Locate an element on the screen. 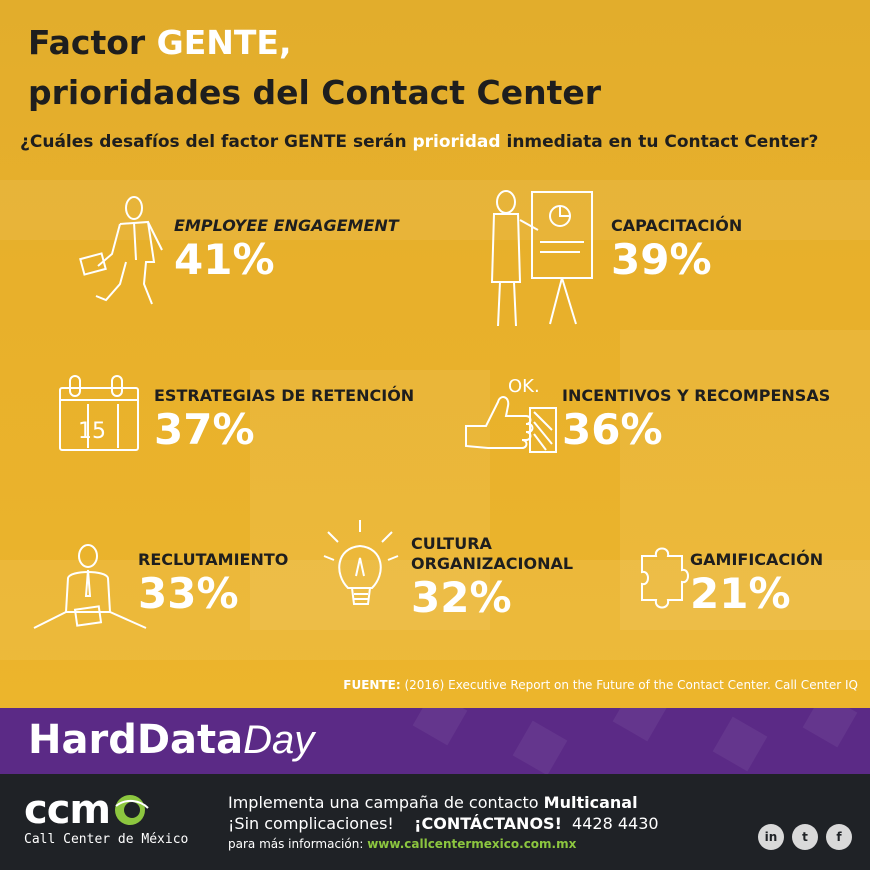 This screenshot has height=870, width=870. question-text-end: inmediata en tu Contact Center? is located at coordinates (659, 142).